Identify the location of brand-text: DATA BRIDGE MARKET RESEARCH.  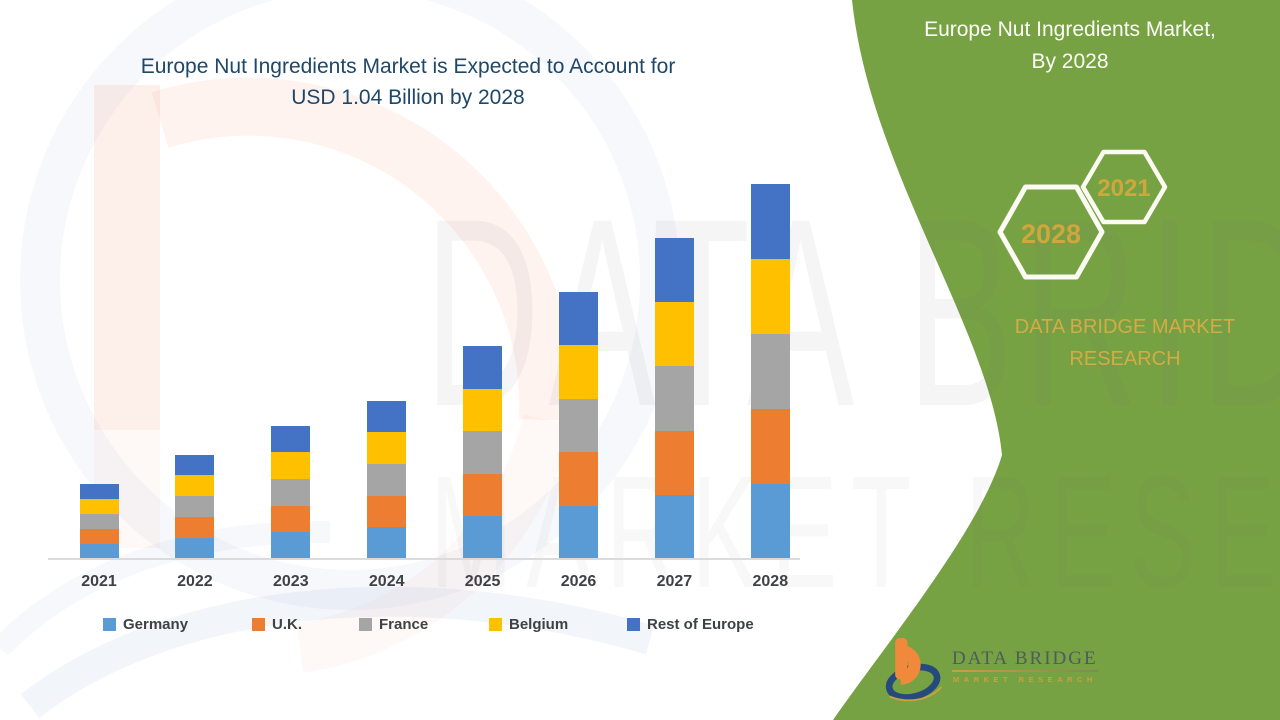
(1122, 343).